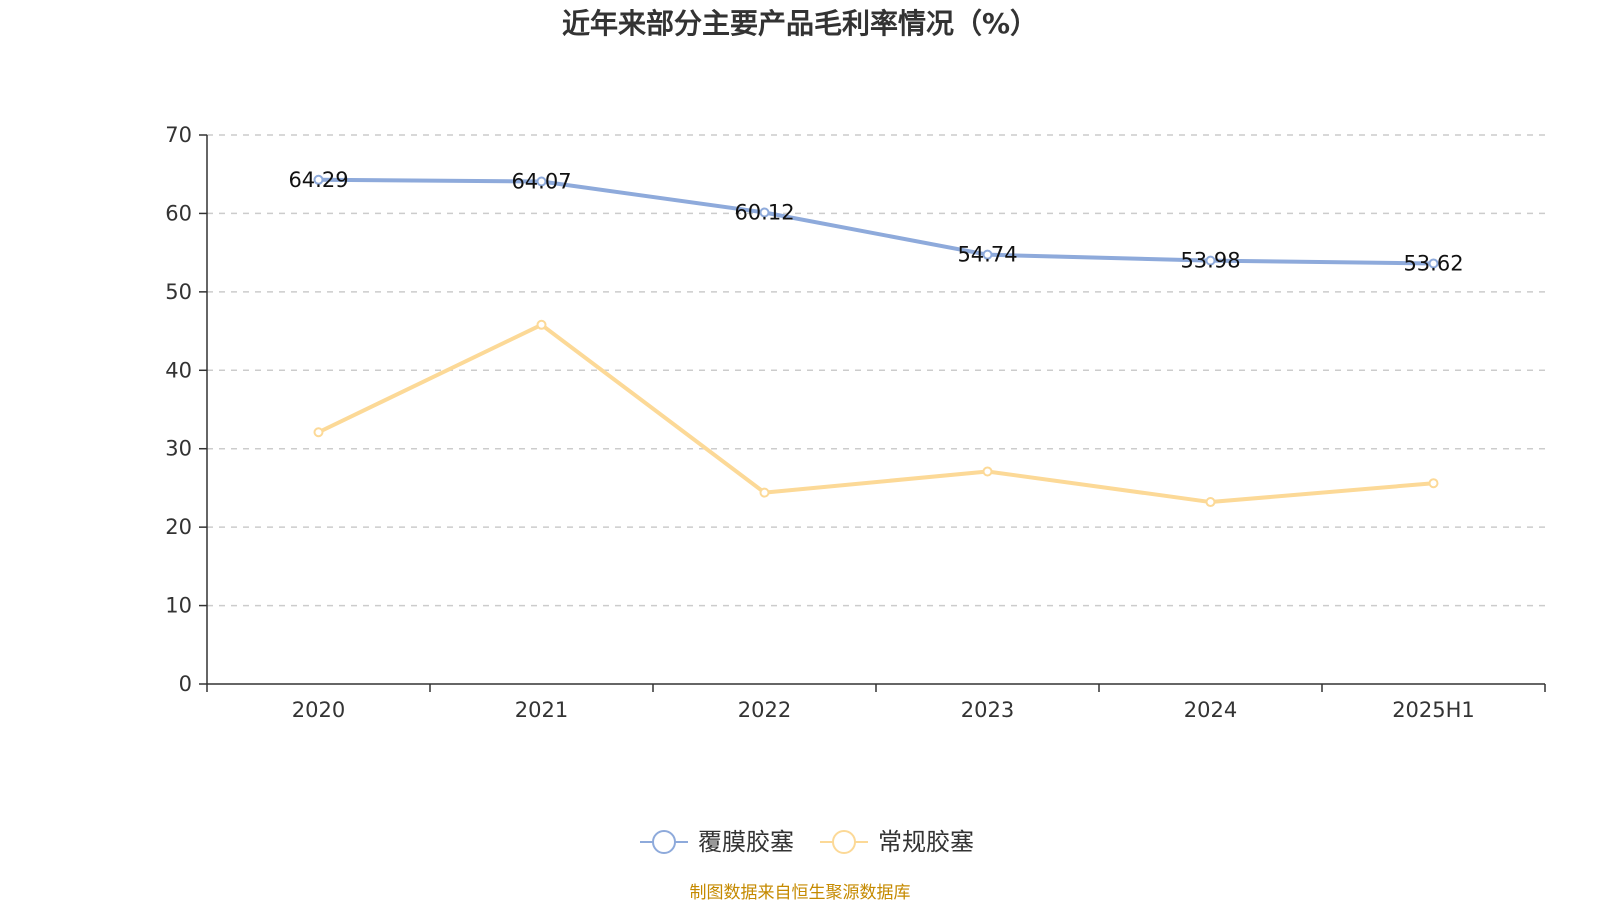 Image resolution: width=1600 pixels, height=903 pixels. Describe the element at coordinates (800, 23) in the screenshot. I see `chart-title: 近年来部分主要产品毛利率情况（%）` at that location.